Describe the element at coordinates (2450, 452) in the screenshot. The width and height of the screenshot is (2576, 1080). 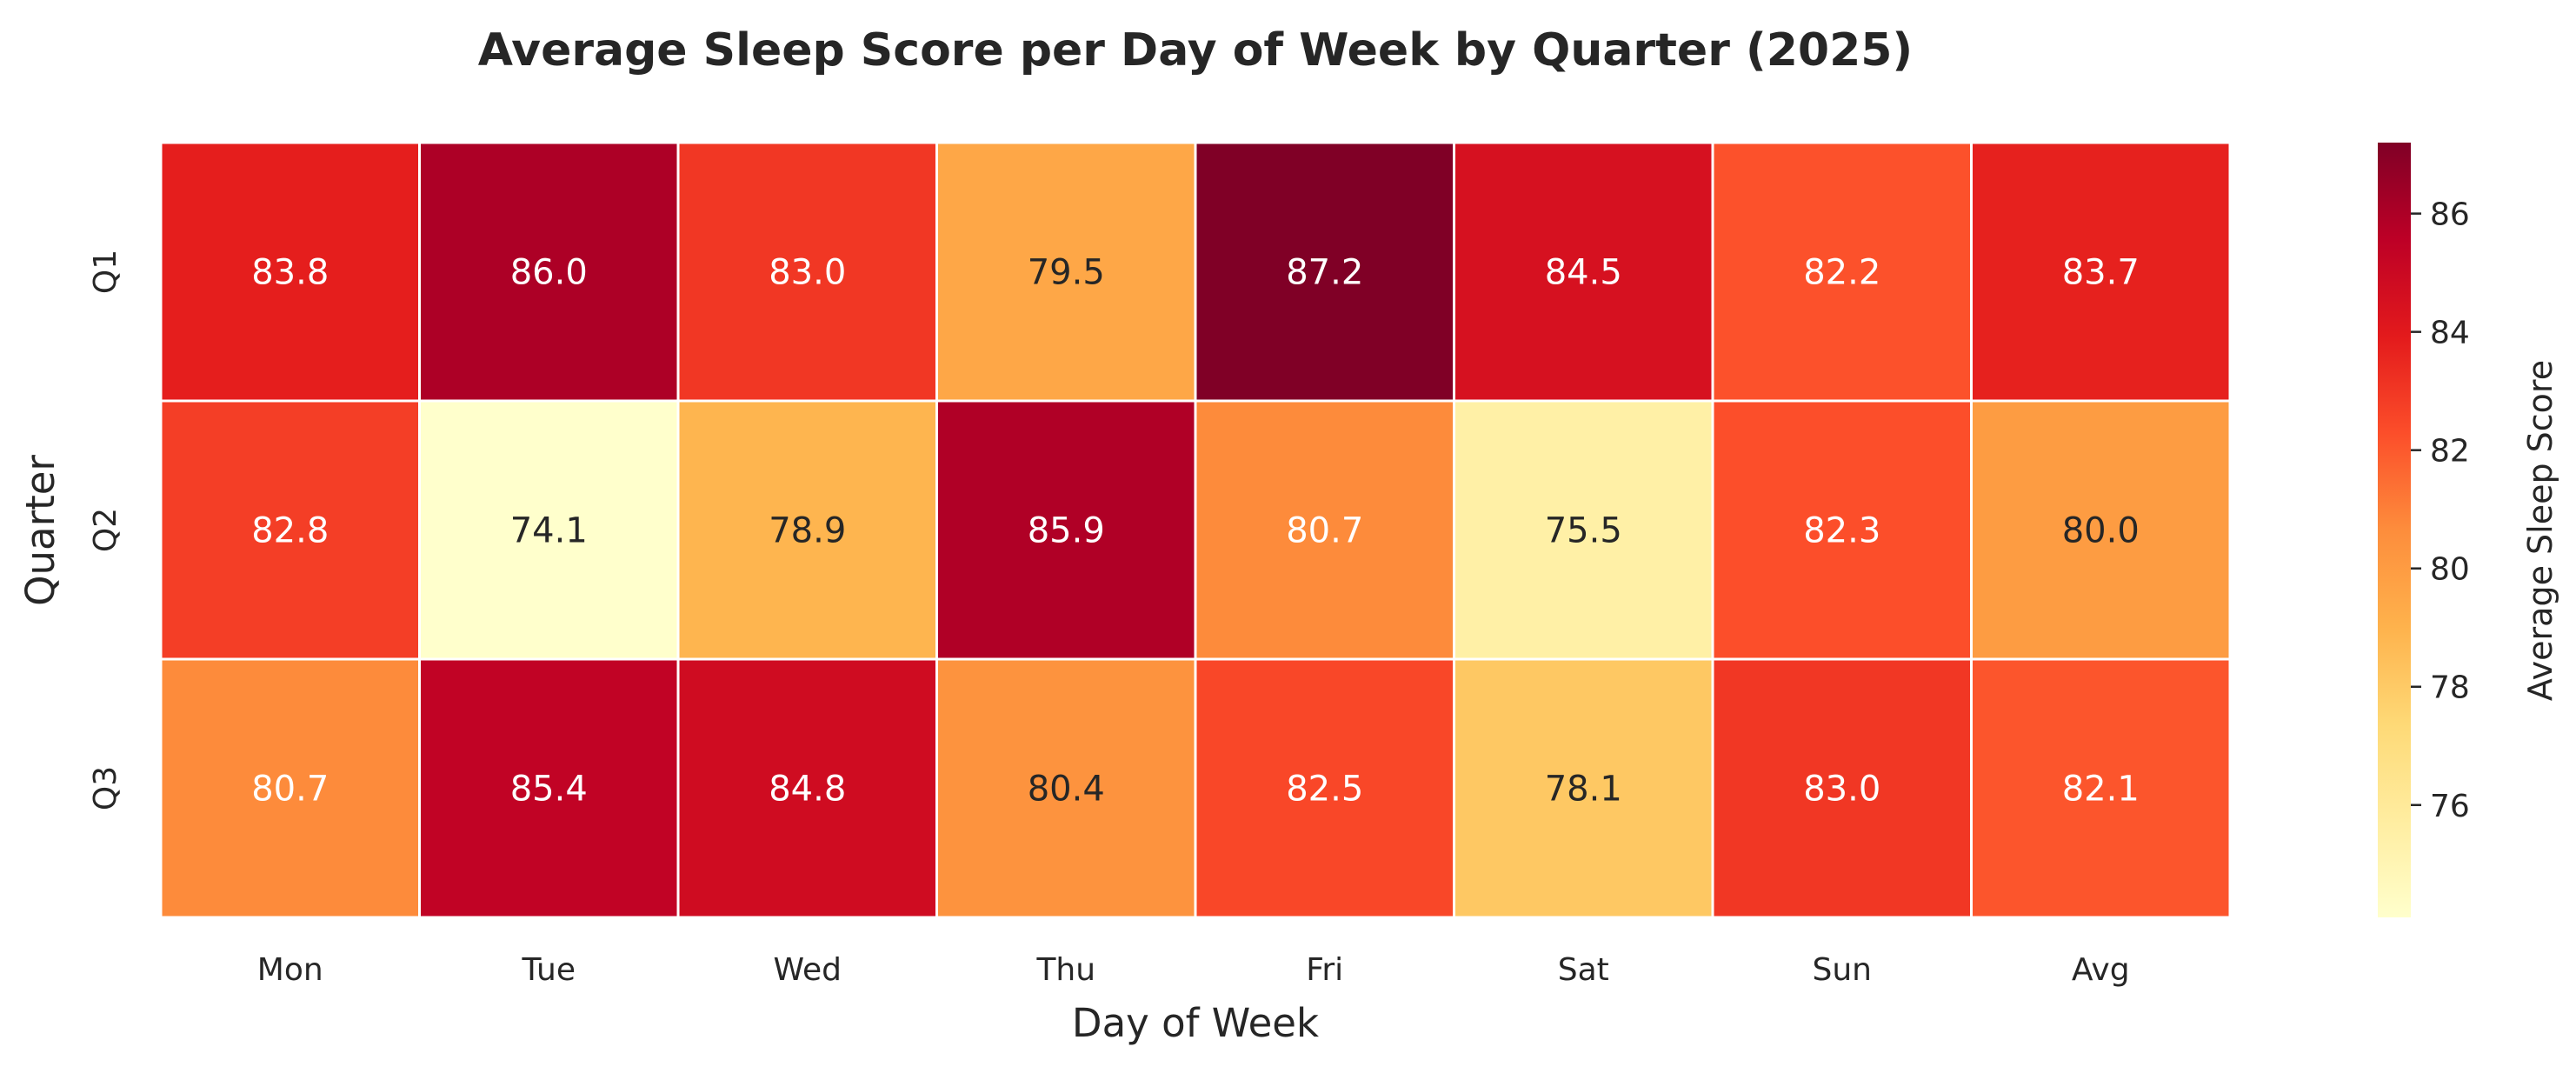
I see `colorbar-tick-label: 82` at that location.